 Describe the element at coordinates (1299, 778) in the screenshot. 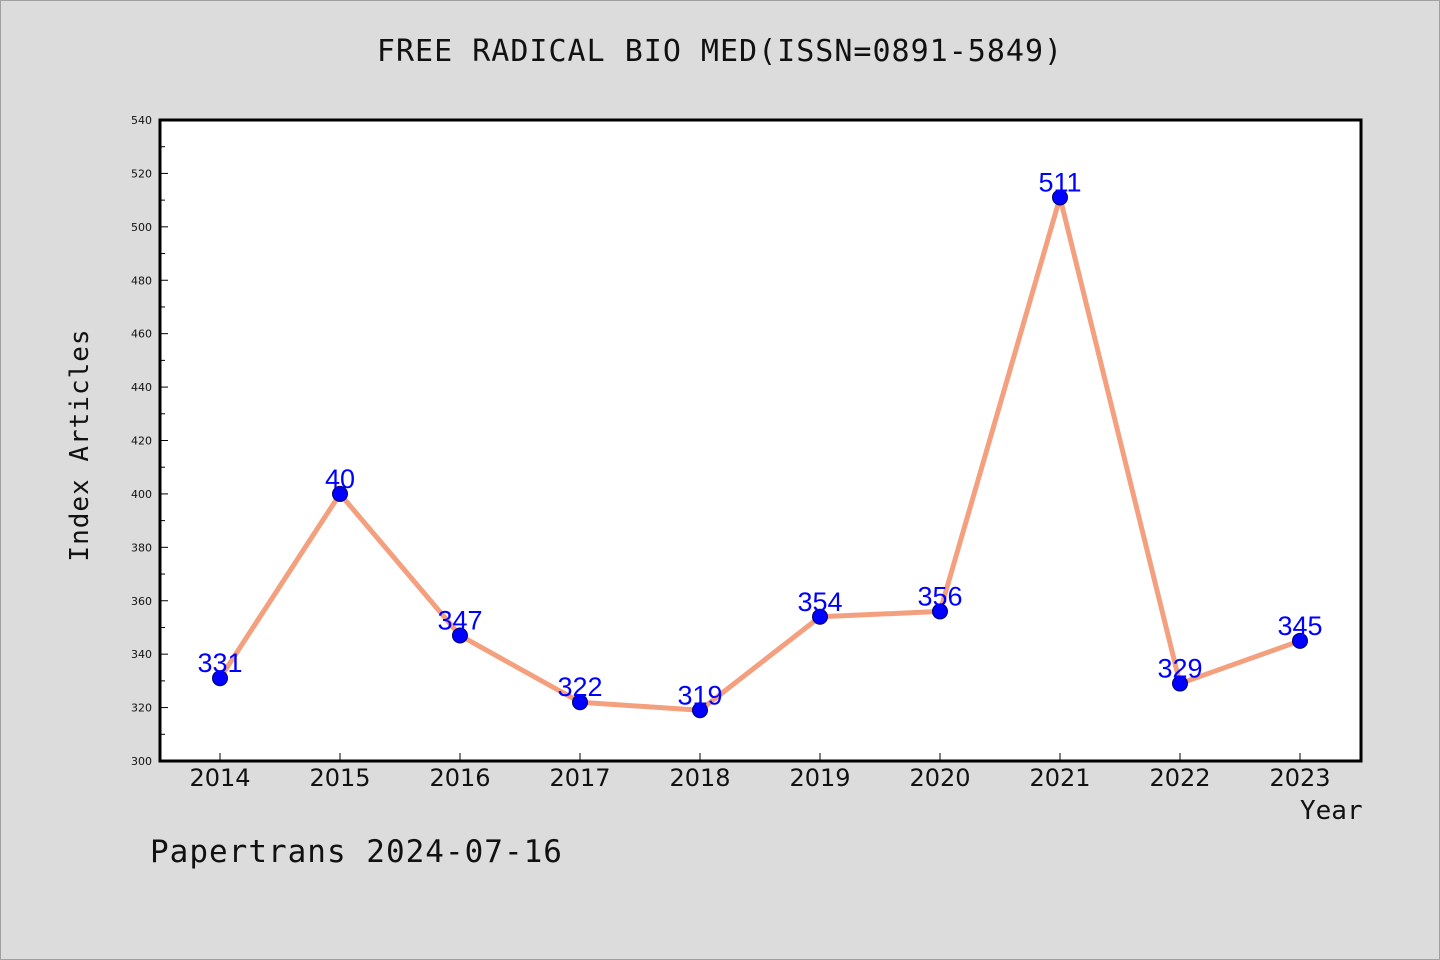

I see `x-tick-label: 2023` at that location.